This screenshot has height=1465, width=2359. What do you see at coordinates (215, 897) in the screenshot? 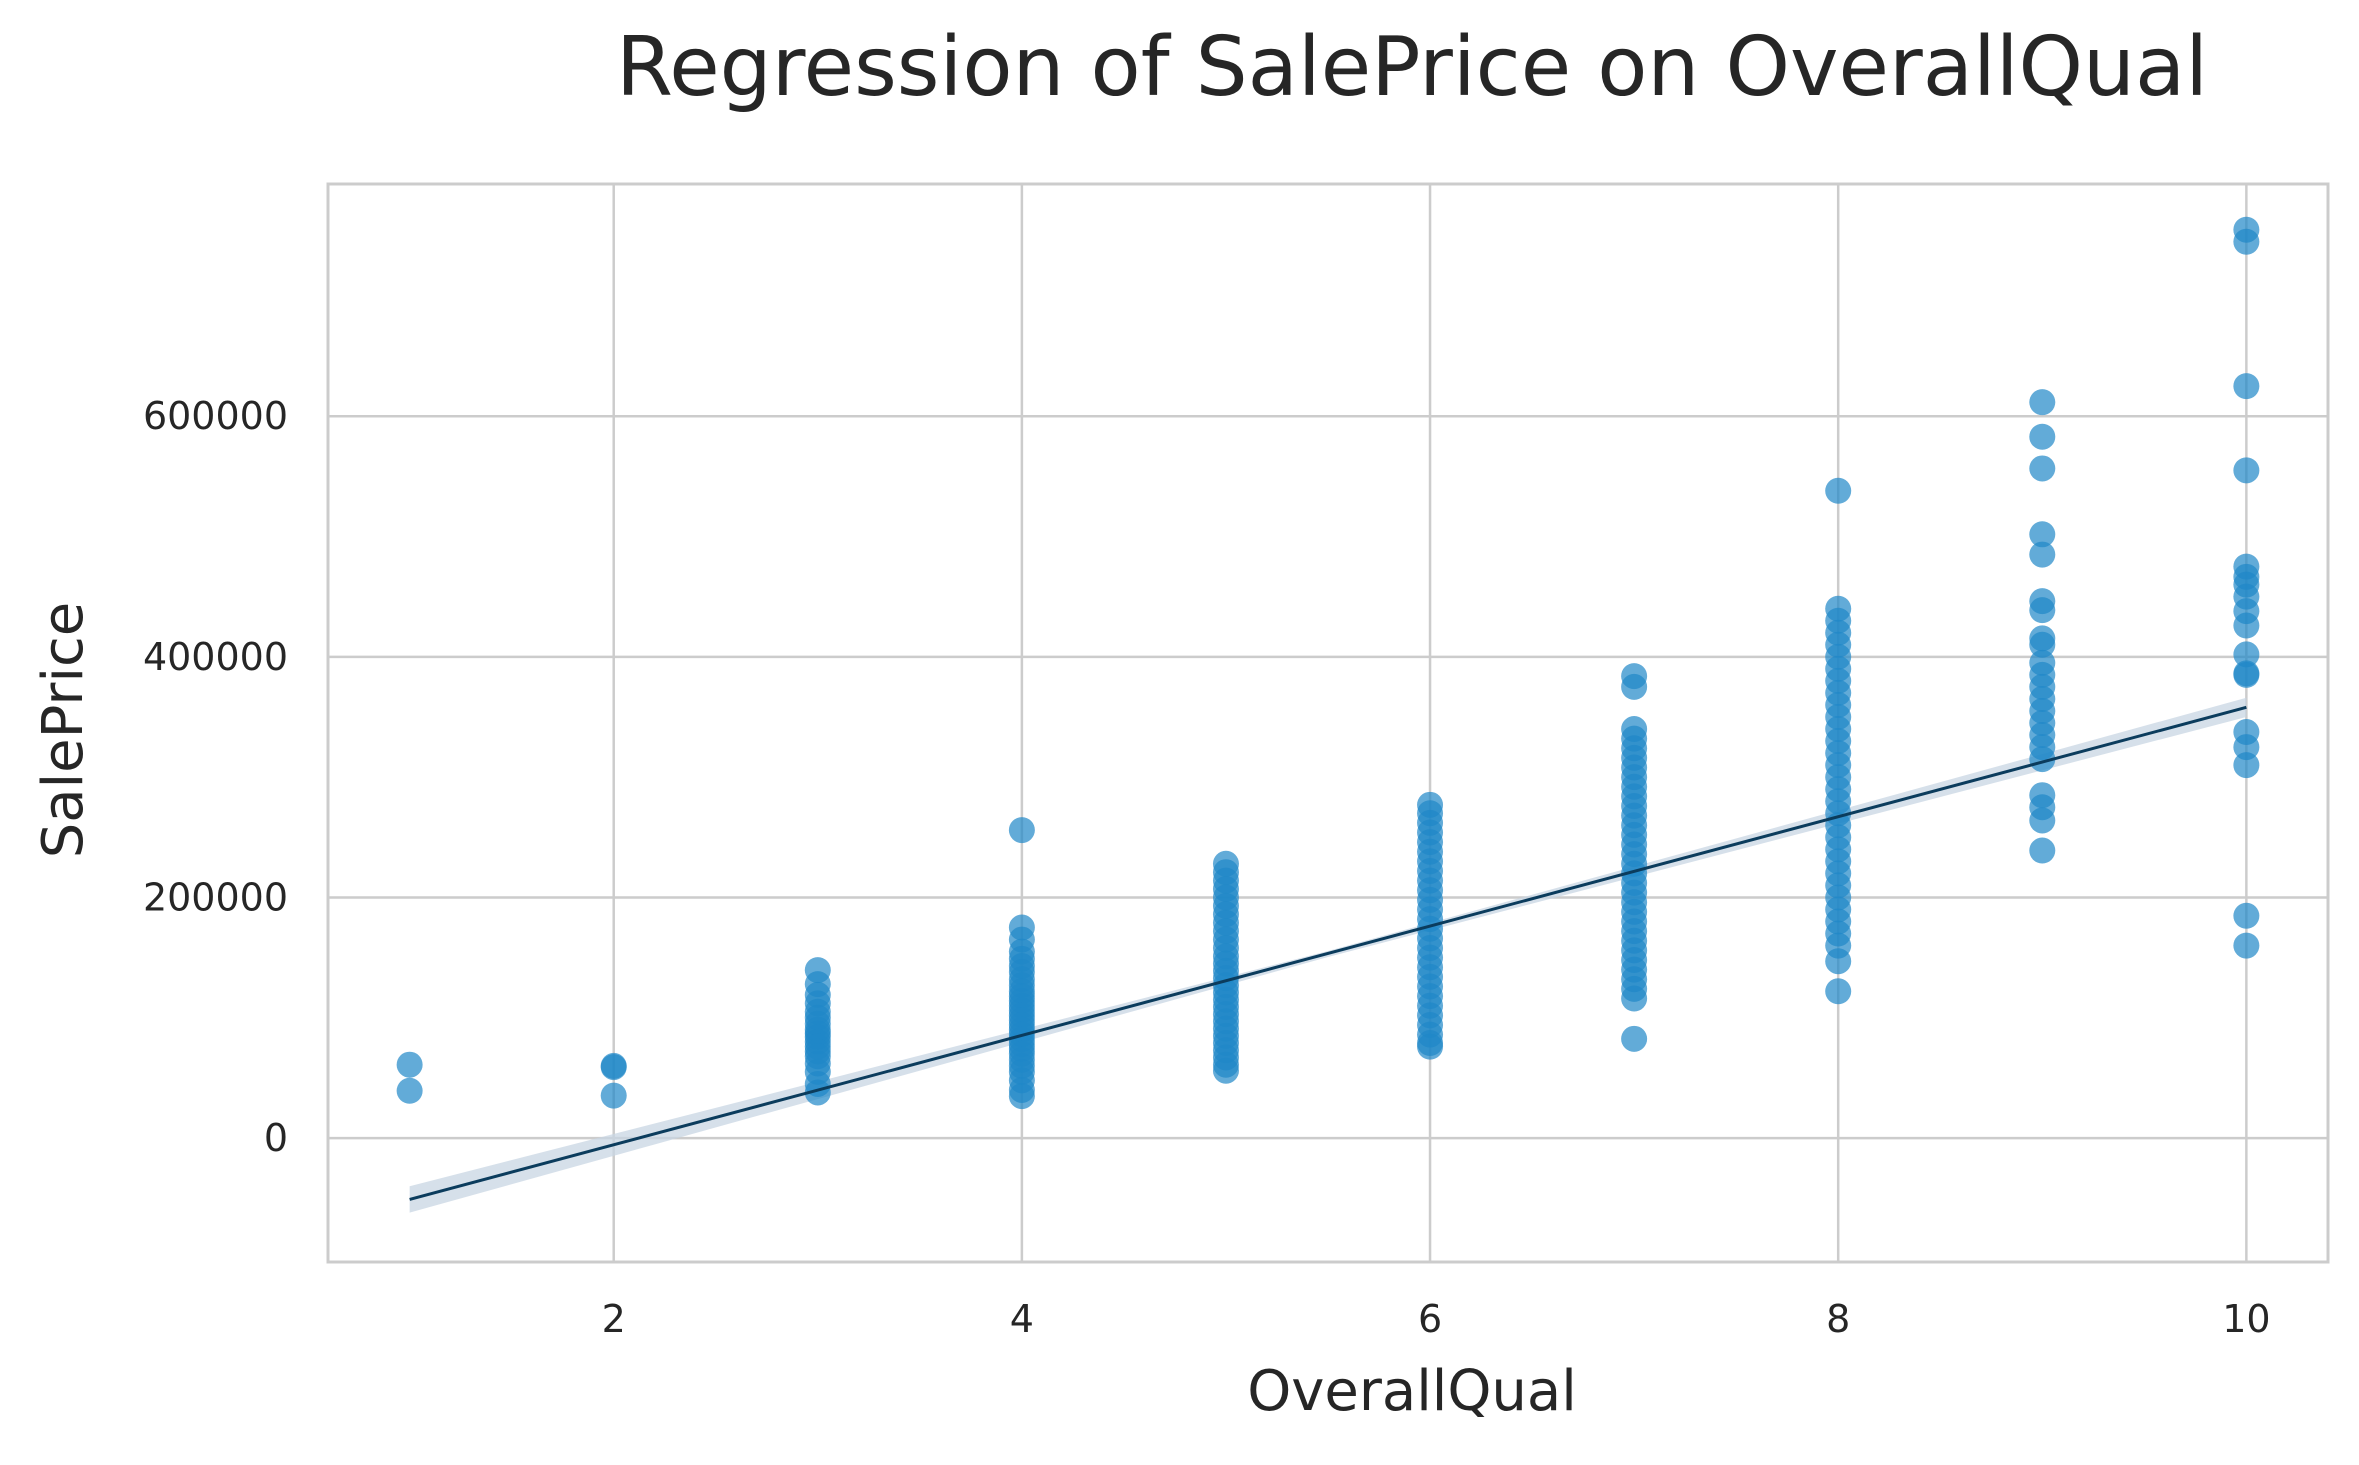
I see `y-tick-label-1: 200000` at bounding box center [215, 897].